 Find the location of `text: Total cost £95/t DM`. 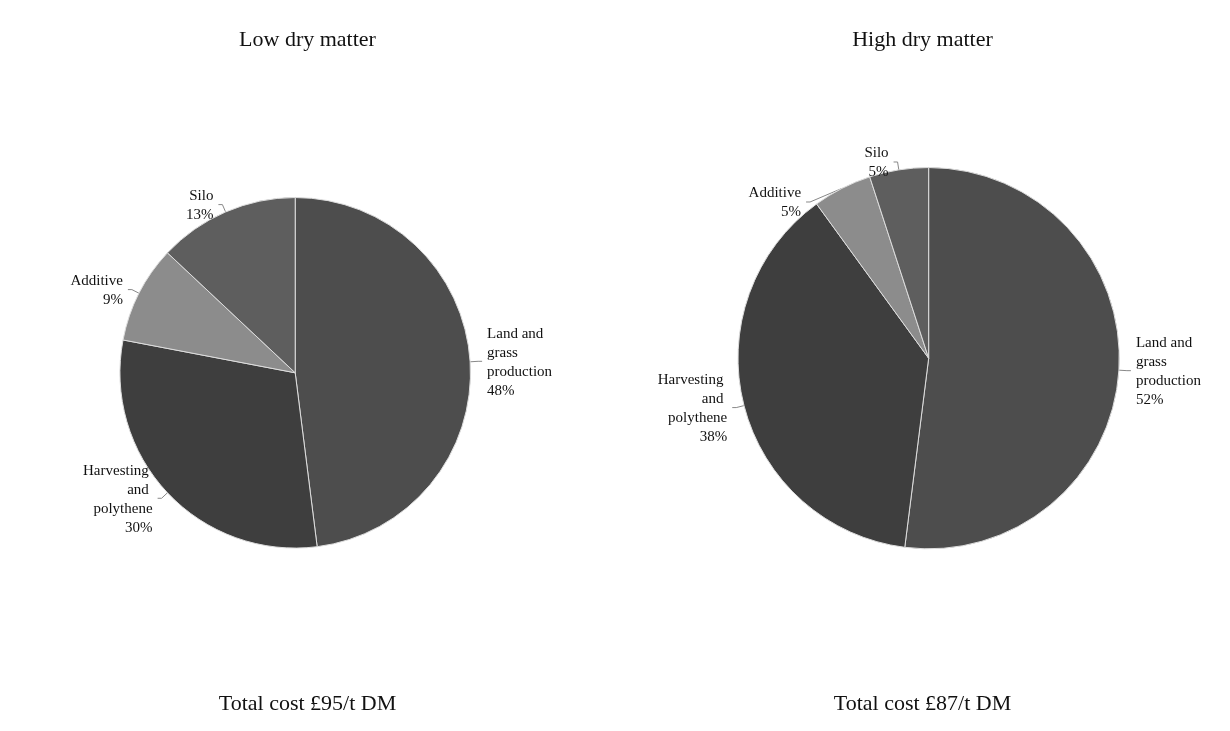

text: Total cost £95/t DM is located at coordinates (307, 702).